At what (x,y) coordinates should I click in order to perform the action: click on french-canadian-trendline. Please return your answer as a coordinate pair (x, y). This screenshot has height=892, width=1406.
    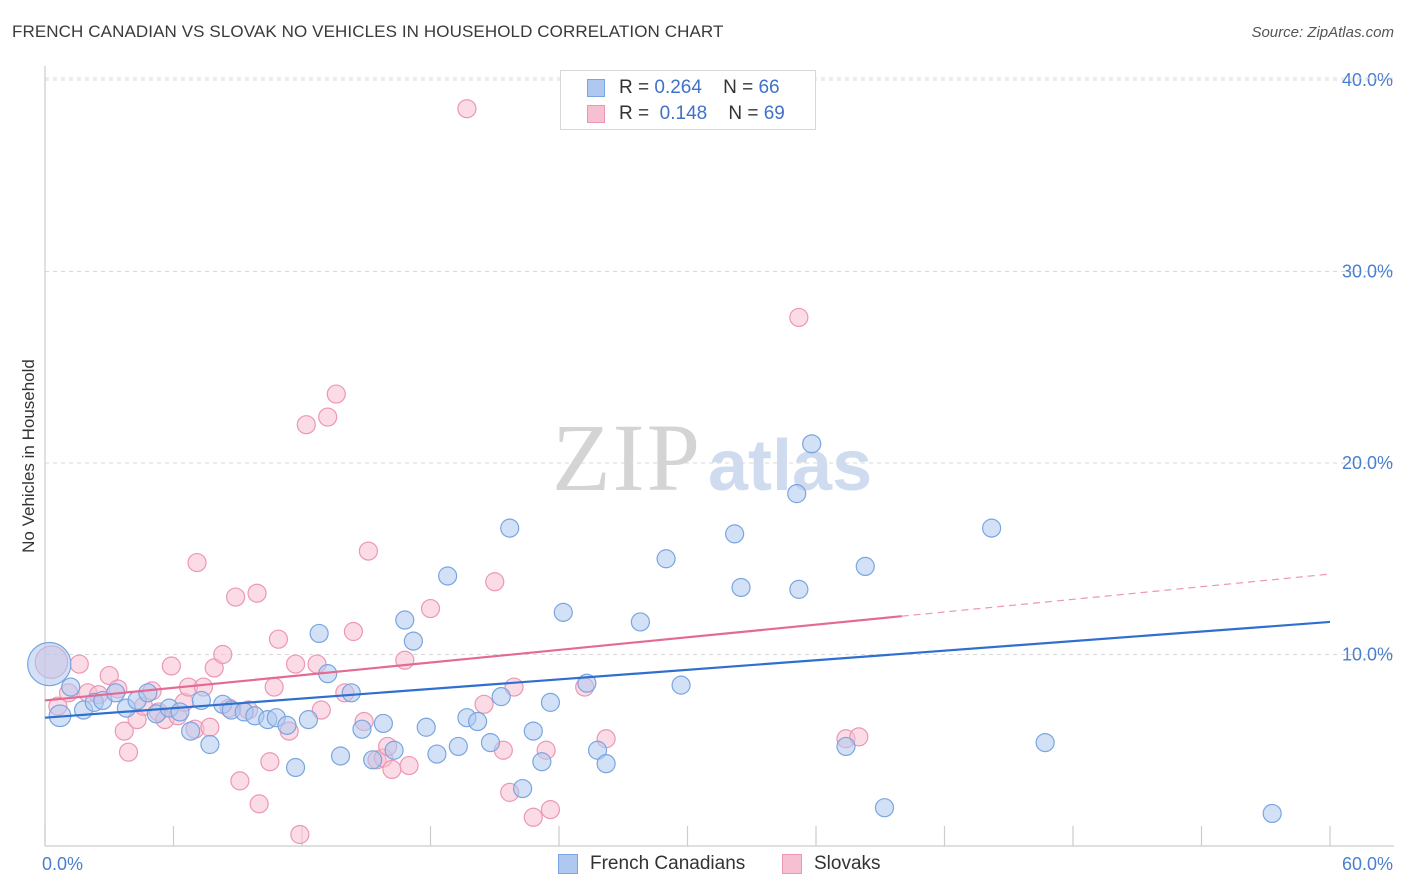
    Looking at the image, I should click on (687, 669).